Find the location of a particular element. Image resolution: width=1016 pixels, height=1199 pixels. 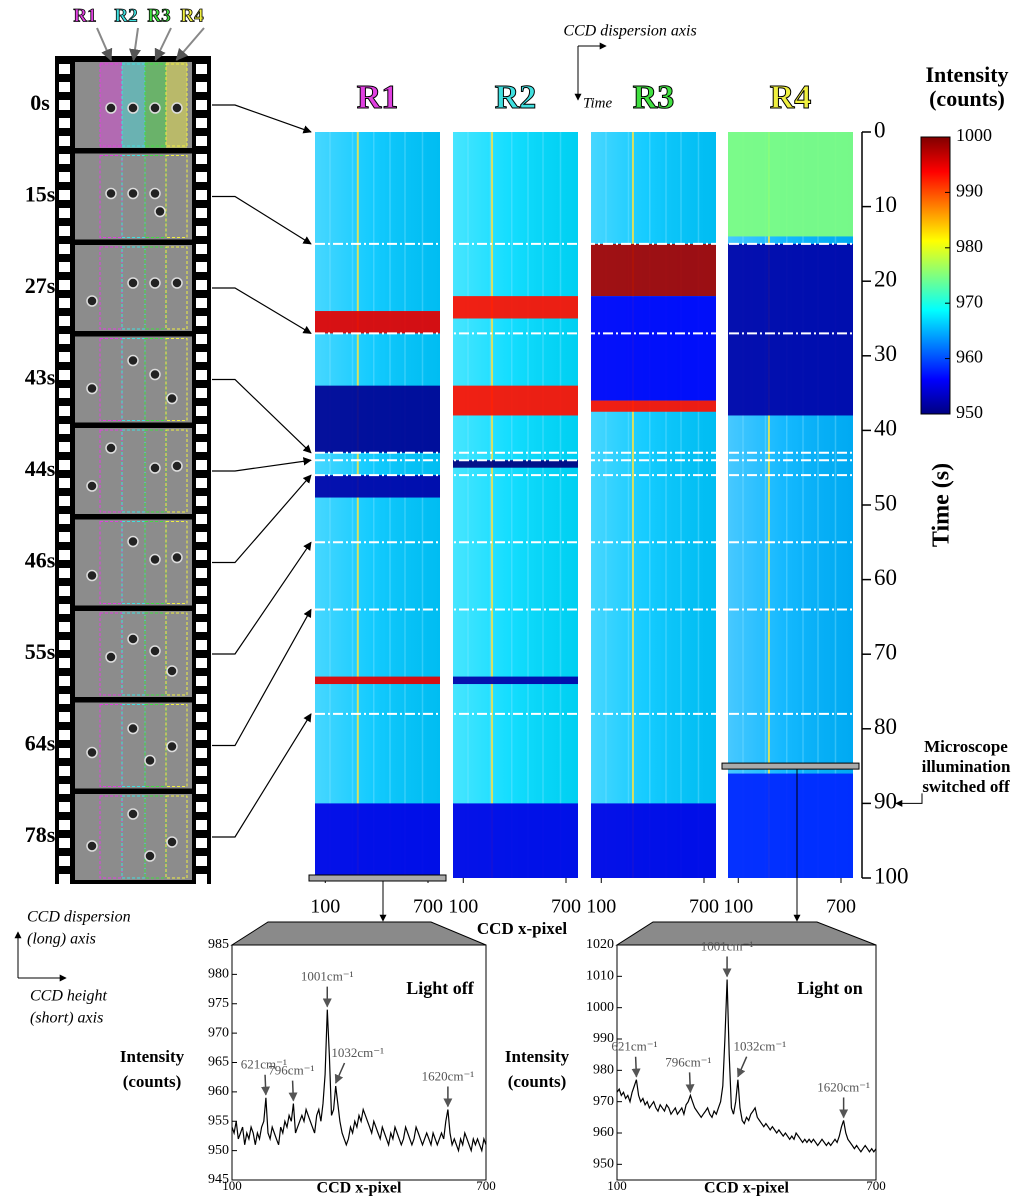

colorbar-tick-label: 970 is located at coordinates (969, 301).